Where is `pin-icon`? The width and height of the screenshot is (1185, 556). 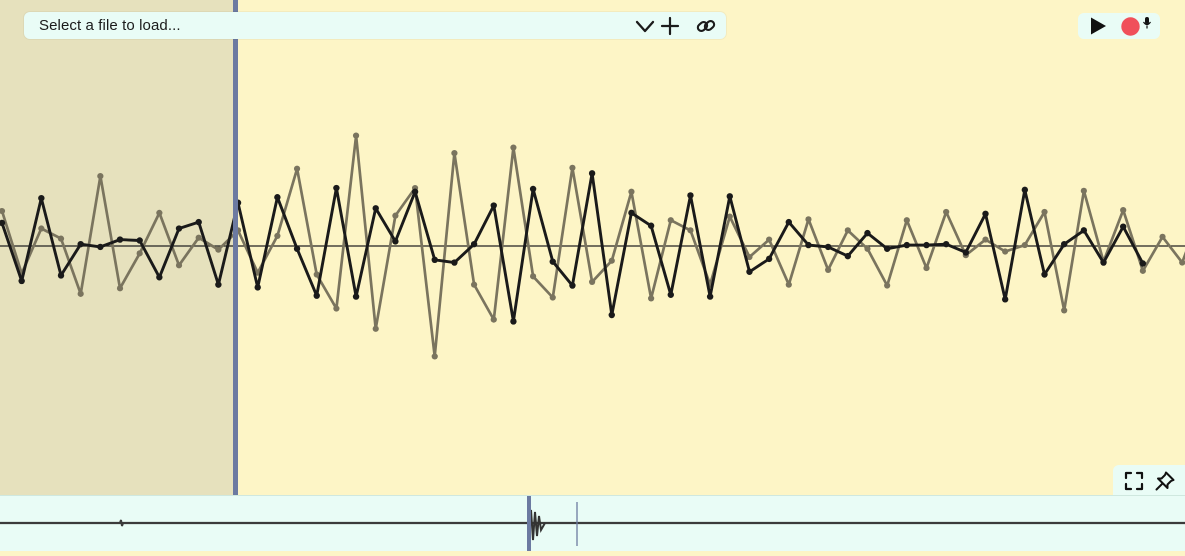
pin-icon is located at coordinates (1165, 483).